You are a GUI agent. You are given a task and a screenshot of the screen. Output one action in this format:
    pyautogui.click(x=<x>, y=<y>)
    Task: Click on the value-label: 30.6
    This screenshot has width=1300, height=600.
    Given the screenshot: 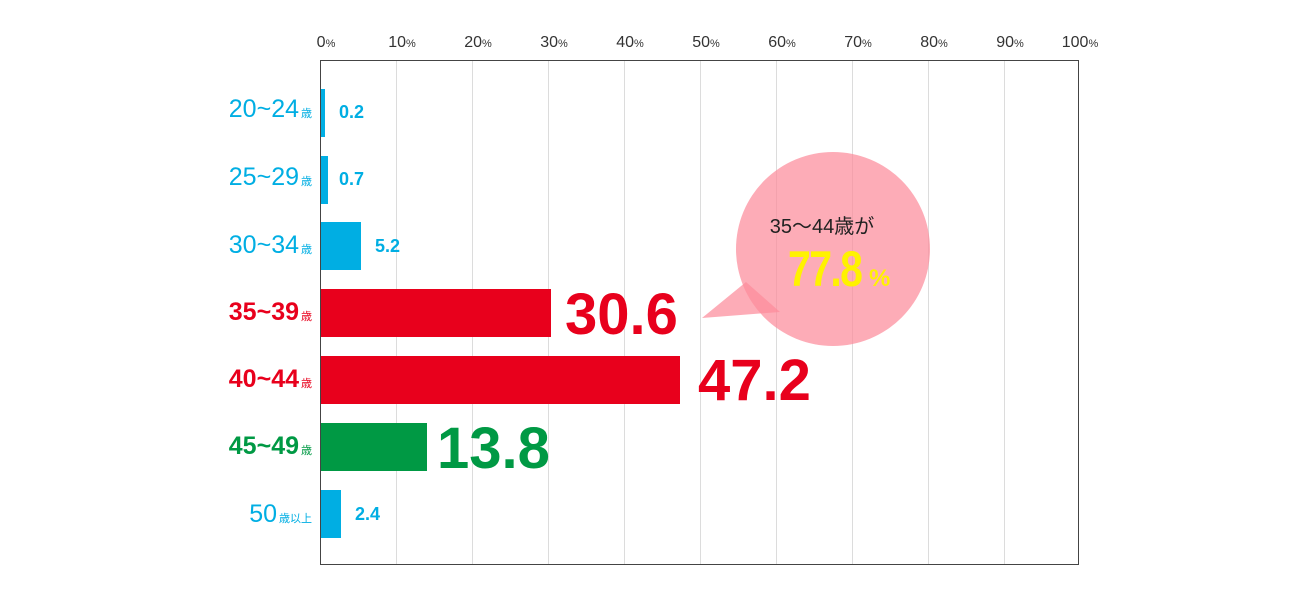 What is the action you would take?
    pyautogui.click(x=621, y=314)
    